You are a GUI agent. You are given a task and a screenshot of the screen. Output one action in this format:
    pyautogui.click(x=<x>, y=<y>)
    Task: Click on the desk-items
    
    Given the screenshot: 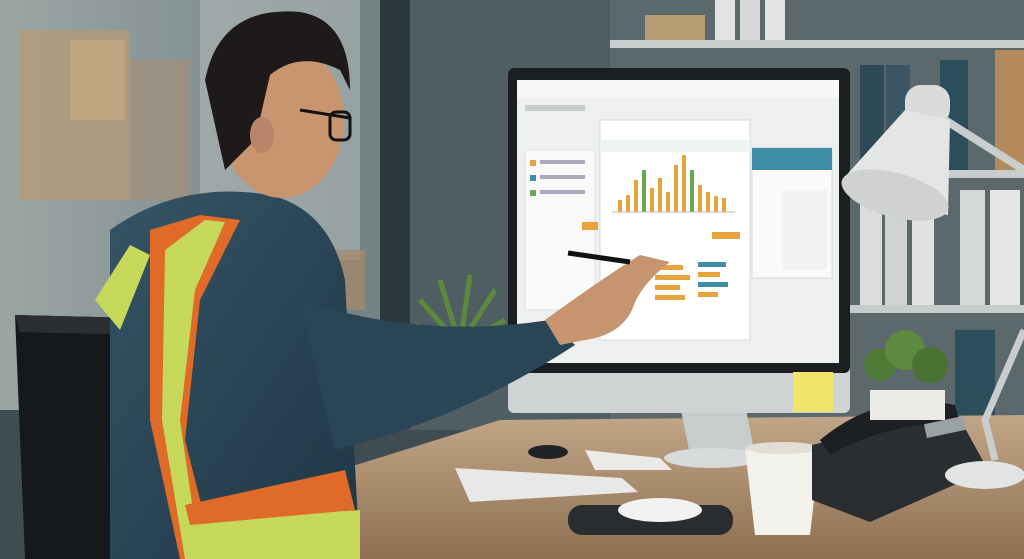 What is the action you would take?
    pyautogui.click(x=637, y=488)
    